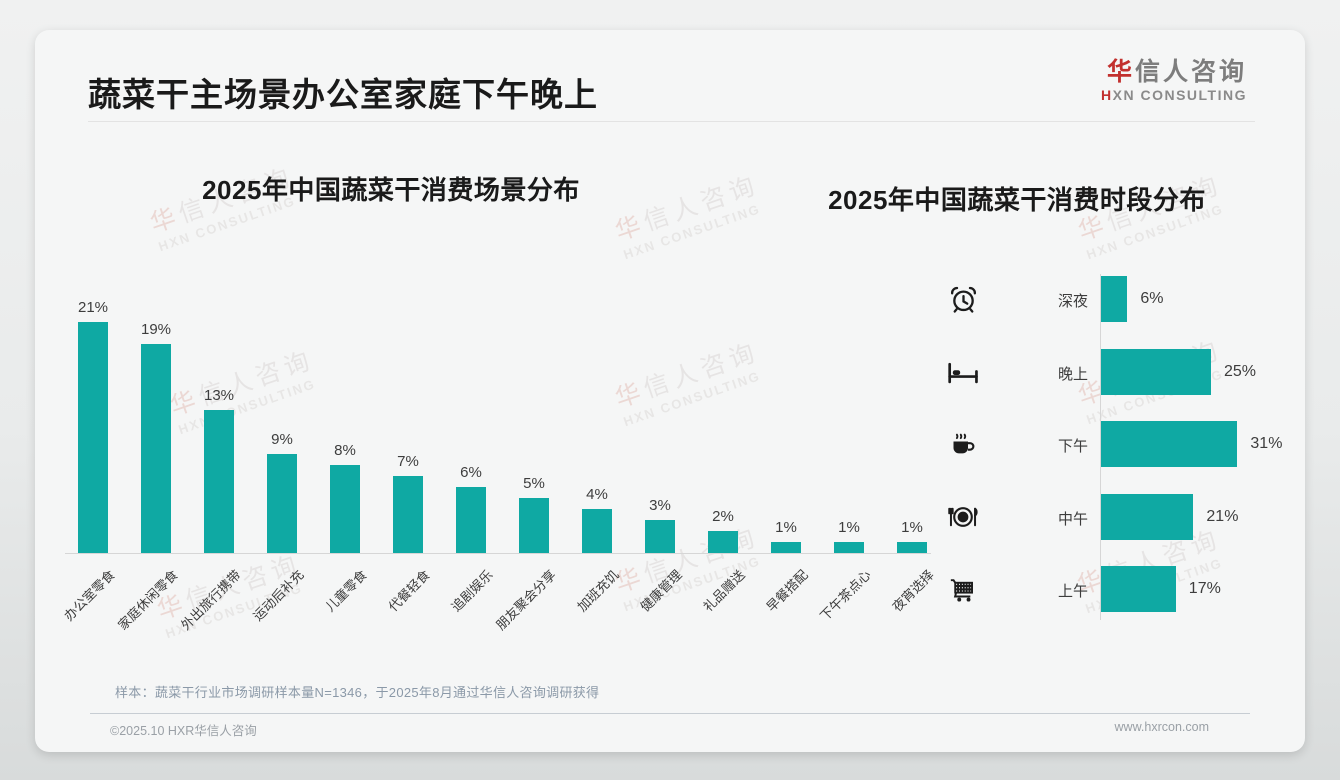 The width and height of the screenshot is (1340, 780). Describe the element at coordinates (1266, 443) in the screenshot. I see `time-bar-value: 31%` at that location.